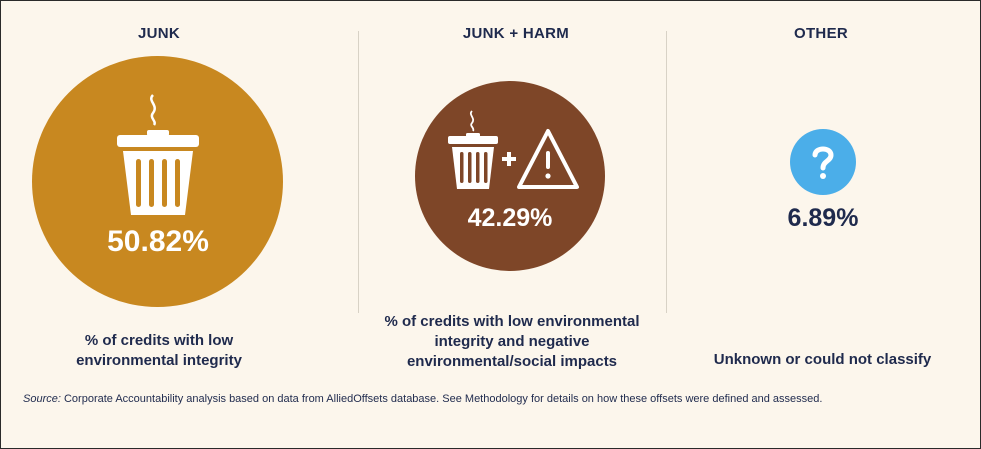 Image resolution: width=981 pixels, height=449 pixels. What do you see at coordinates (510, 218) in the screenshot?
I see `junk-harm-value: 42.29%` at bounding box center [510, 218].